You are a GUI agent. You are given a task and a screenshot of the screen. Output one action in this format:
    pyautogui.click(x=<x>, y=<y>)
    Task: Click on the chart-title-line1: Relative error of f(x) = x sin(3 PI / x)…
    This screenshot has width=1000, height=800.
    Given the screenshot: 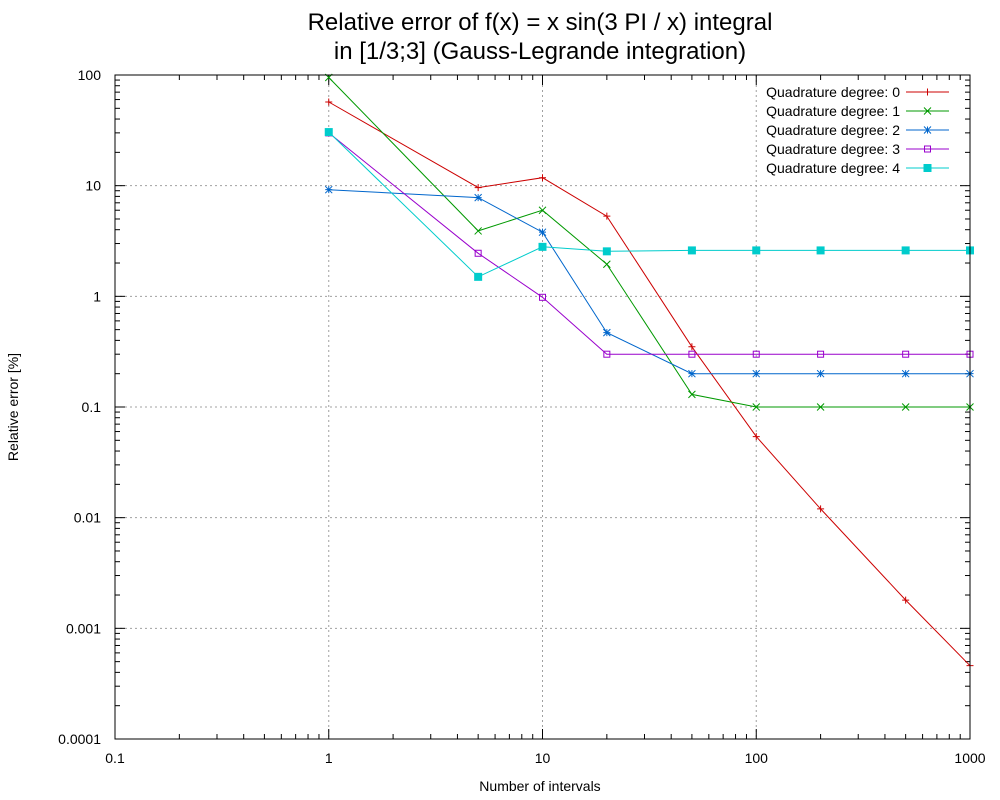 What is the action you would take?
    pyautogui.click(x=540, y=22)
    